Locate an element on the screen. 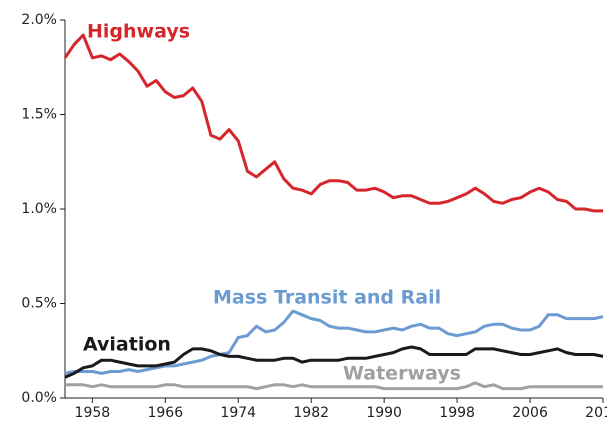  y-tick-label: 0.5% is located at coordinates (39, 304).